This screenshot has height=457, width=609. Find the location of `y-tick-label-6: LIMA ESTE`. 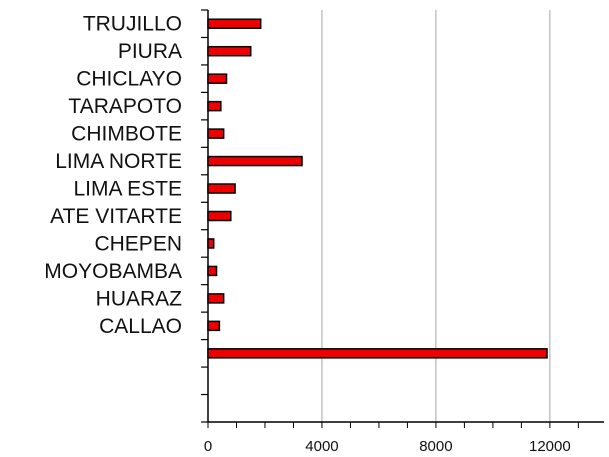

y-tick-label-6: LIMA ESTE is located at coordinates (127, 189).